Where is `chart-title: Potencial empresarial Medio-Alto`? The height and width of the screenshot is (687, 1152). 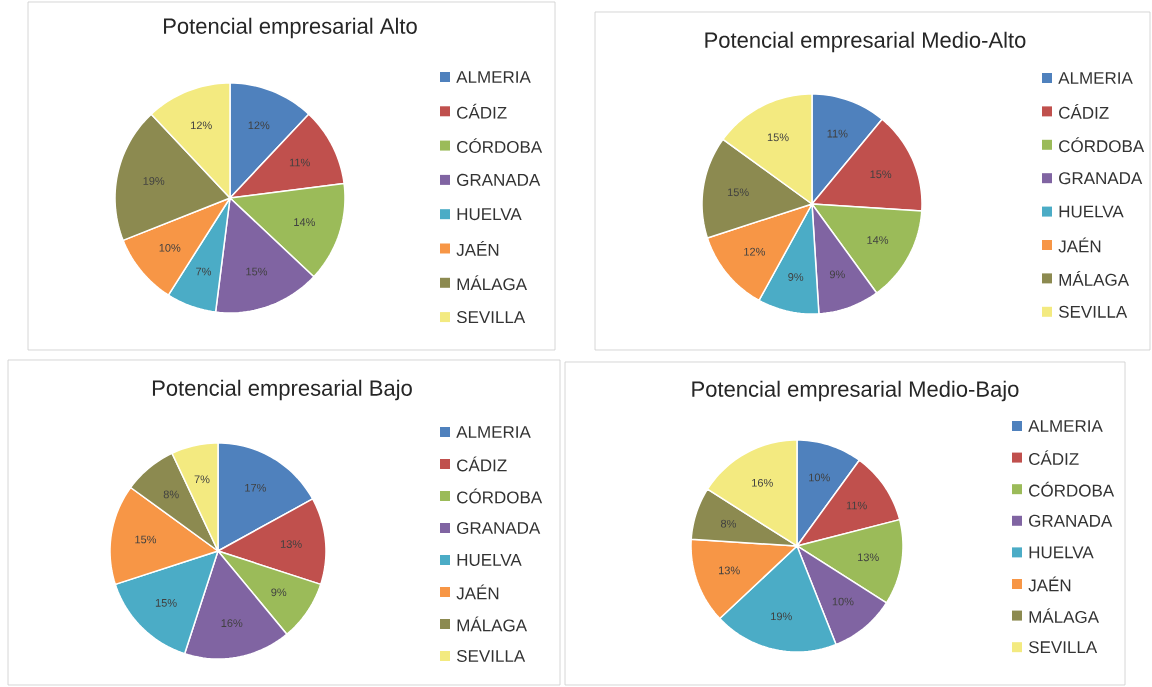
chart-title: Potencial empresarial Medio-Alto is located at coordinates (865, 42).